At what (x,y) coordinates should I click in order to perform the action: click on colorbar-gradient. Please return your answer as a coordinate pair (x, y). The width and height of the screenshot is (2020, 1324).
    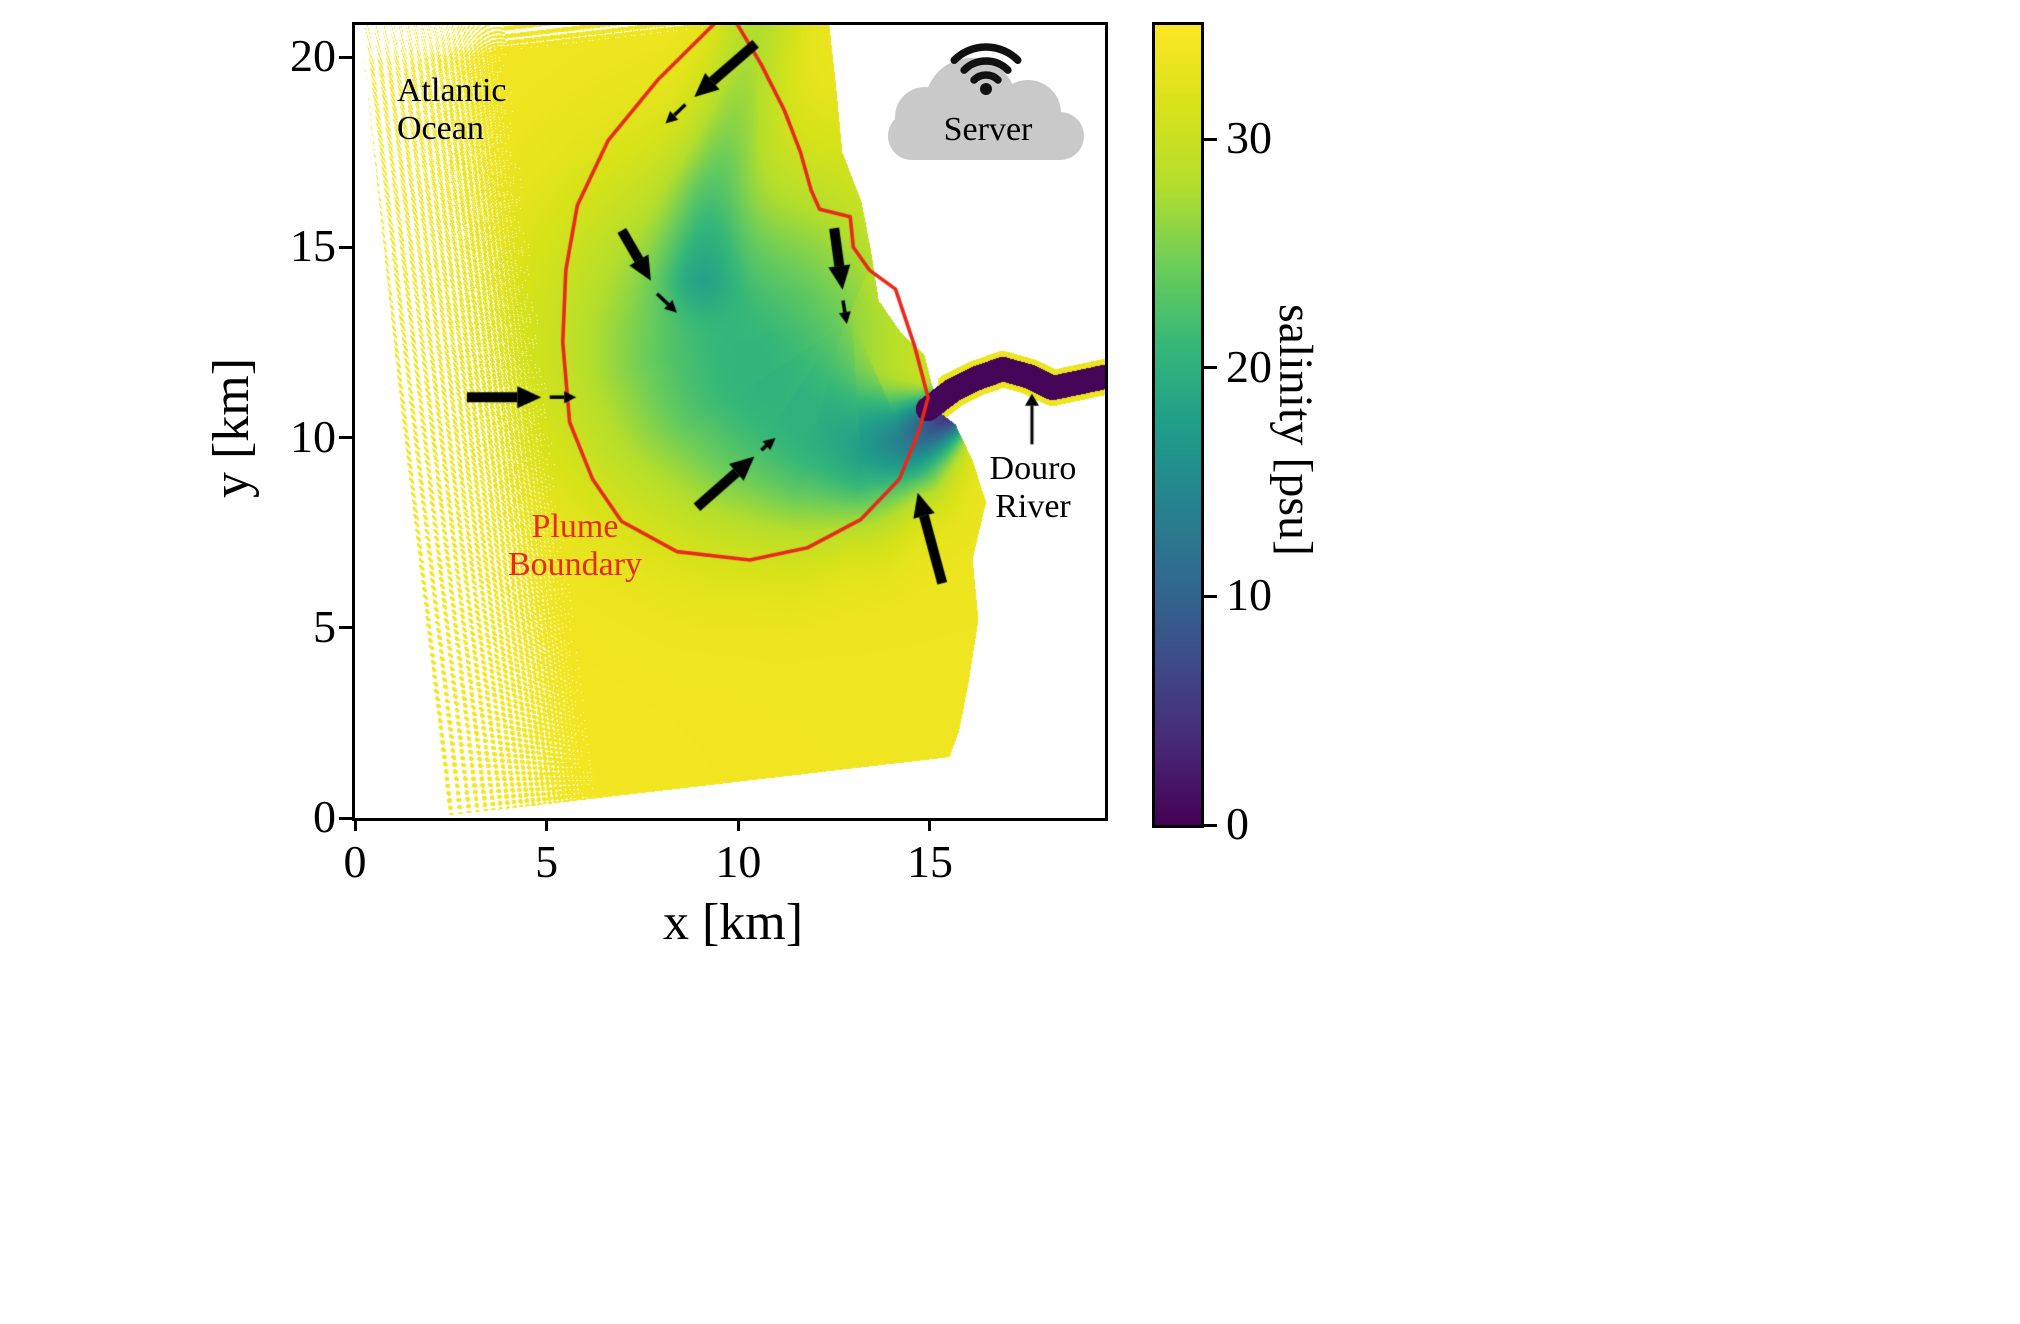
    Looking at the image, I should click on (1178, 425).